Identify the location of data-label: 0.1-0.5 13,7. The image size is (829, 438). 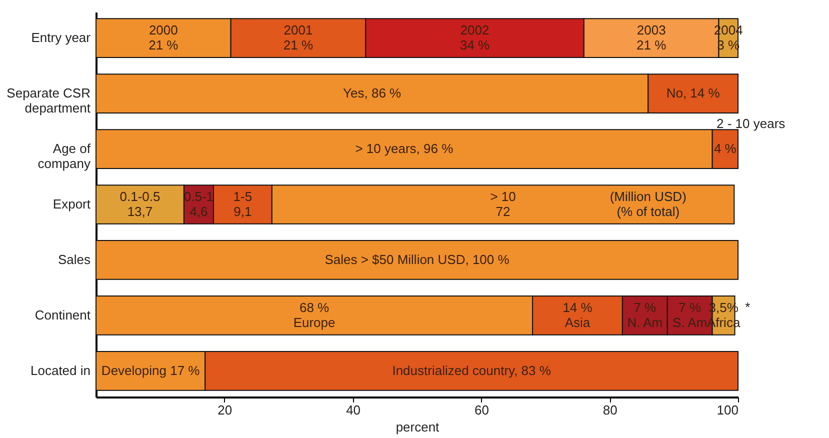
(140, 204).